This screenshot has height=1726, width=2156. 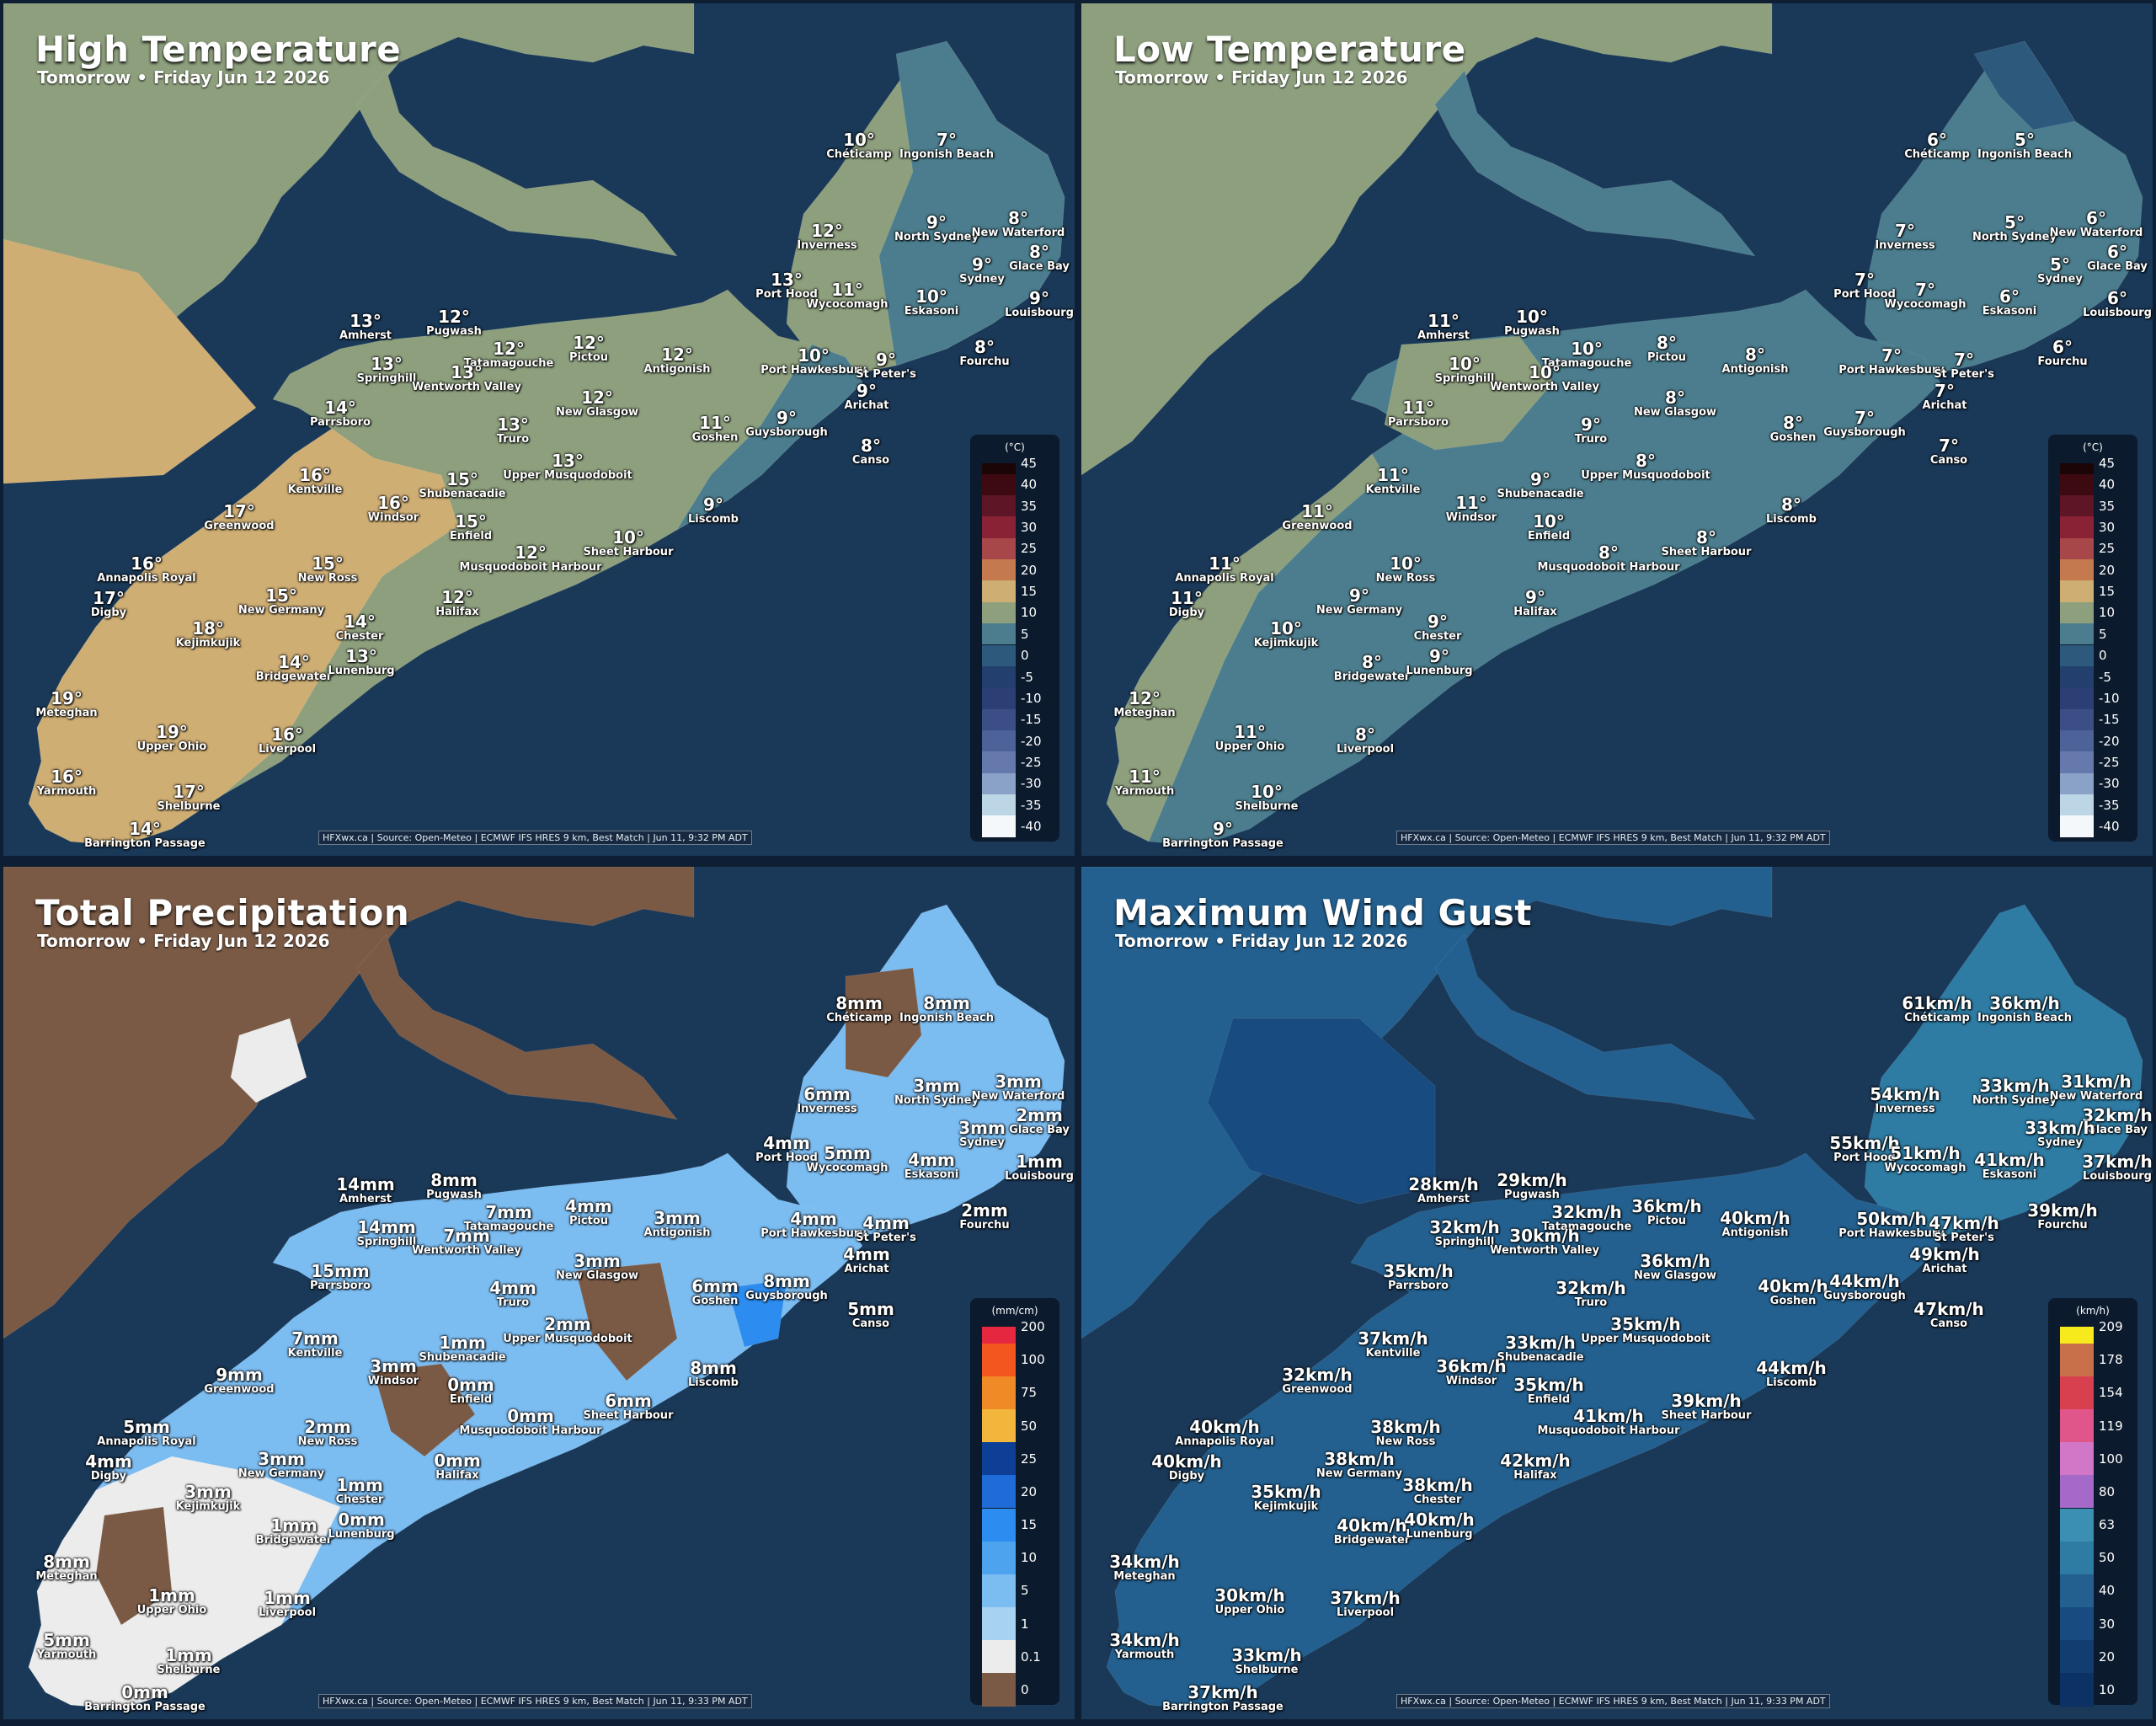 I want to click on station-label: 32km/h Tatamagouche, so click(x=1587, y=1218).